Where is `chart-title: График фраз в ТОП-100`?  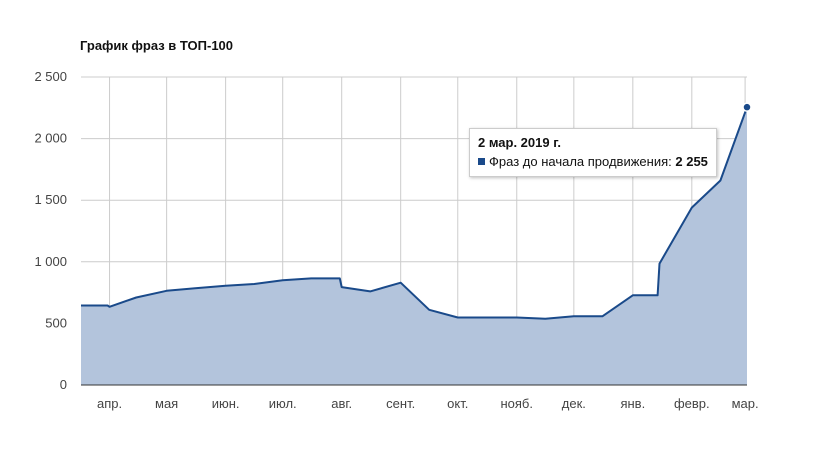 chart-title: График фраз в ТОП-100 is located at coordinates (157, 45).